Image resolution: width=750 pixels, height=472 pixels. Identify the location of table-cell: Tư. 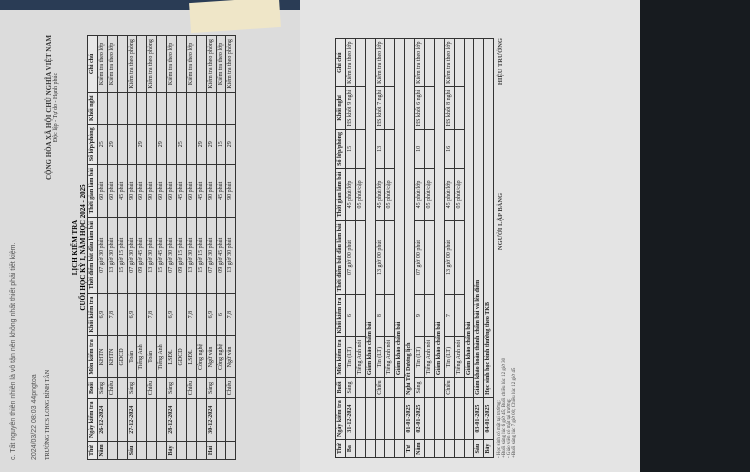
(409, 448).